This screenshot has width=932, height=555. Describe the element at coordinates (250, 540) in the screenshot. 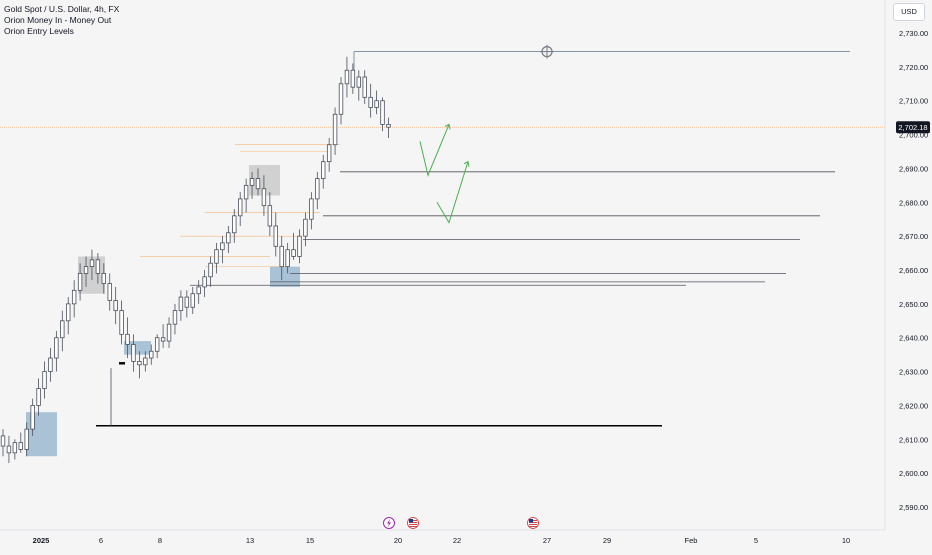

I see `time-tick-label: 13` at that location.